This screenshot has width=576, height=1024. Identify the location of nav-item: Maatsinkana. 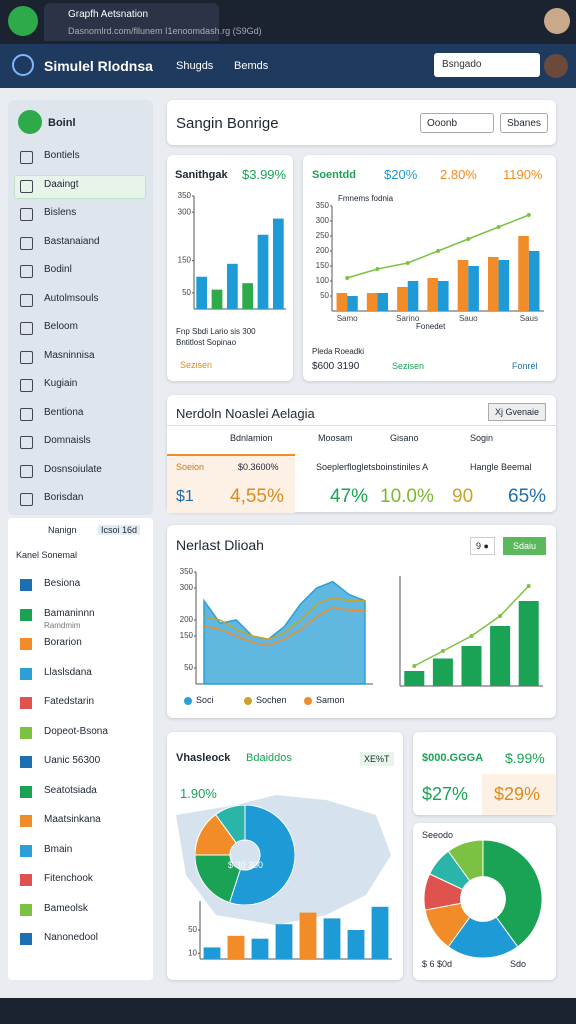
(72, 819).